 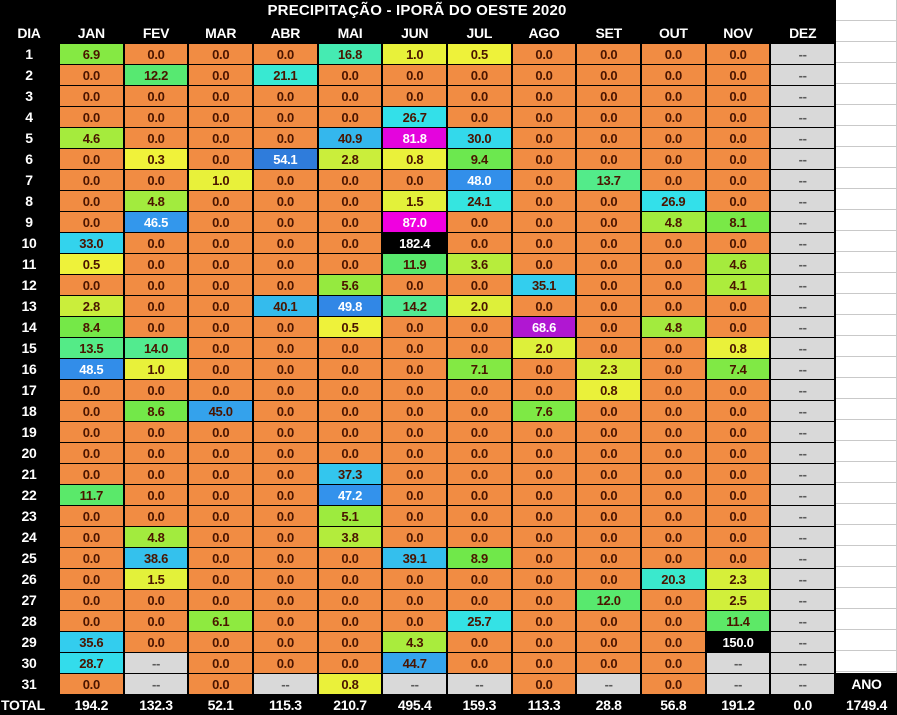 I want to click on cell-nov-10: 0.0, so click(x=738, y=243).